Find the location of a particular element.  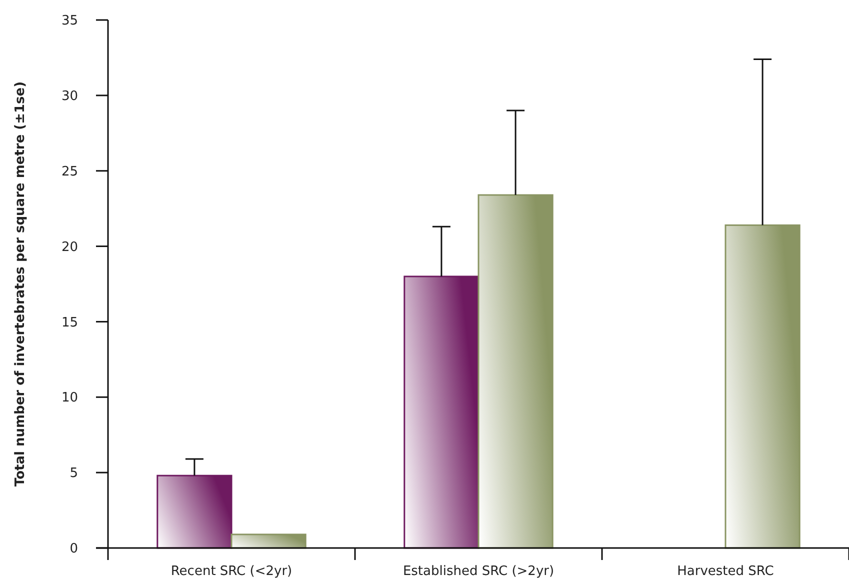

y-tick-label: 35 is located at coordinates (69, 21).